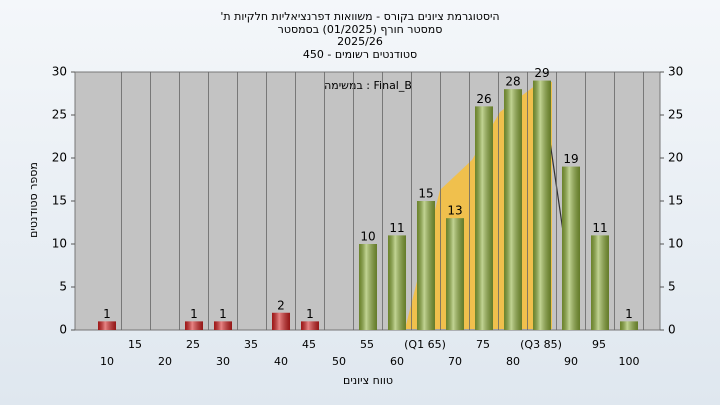  What do you see at coordinates (360, 29) in the screenshot?
I see `chart-subtitle: סמסטר חורף (01/2025) בסמסטר` at bounding box center [360, 29].